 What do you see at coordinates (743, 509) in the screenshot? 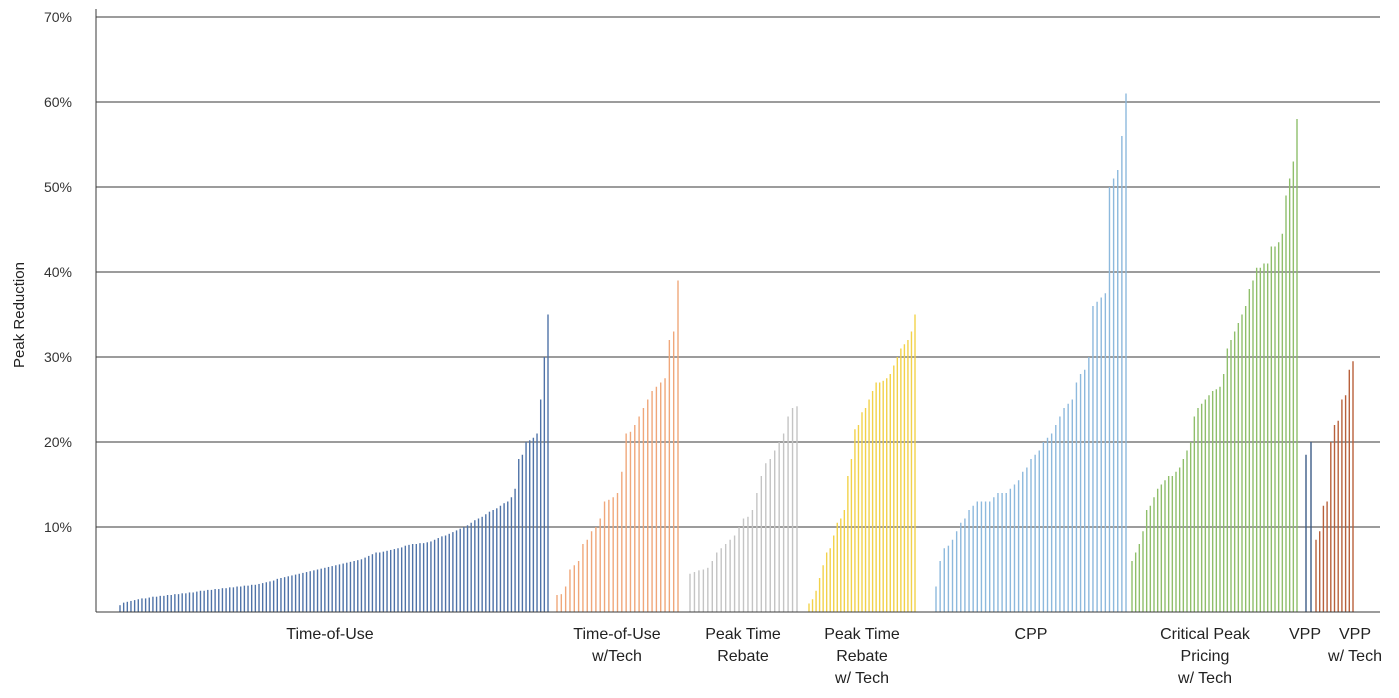
I see `bar-group` at bounding box center [743, 509].